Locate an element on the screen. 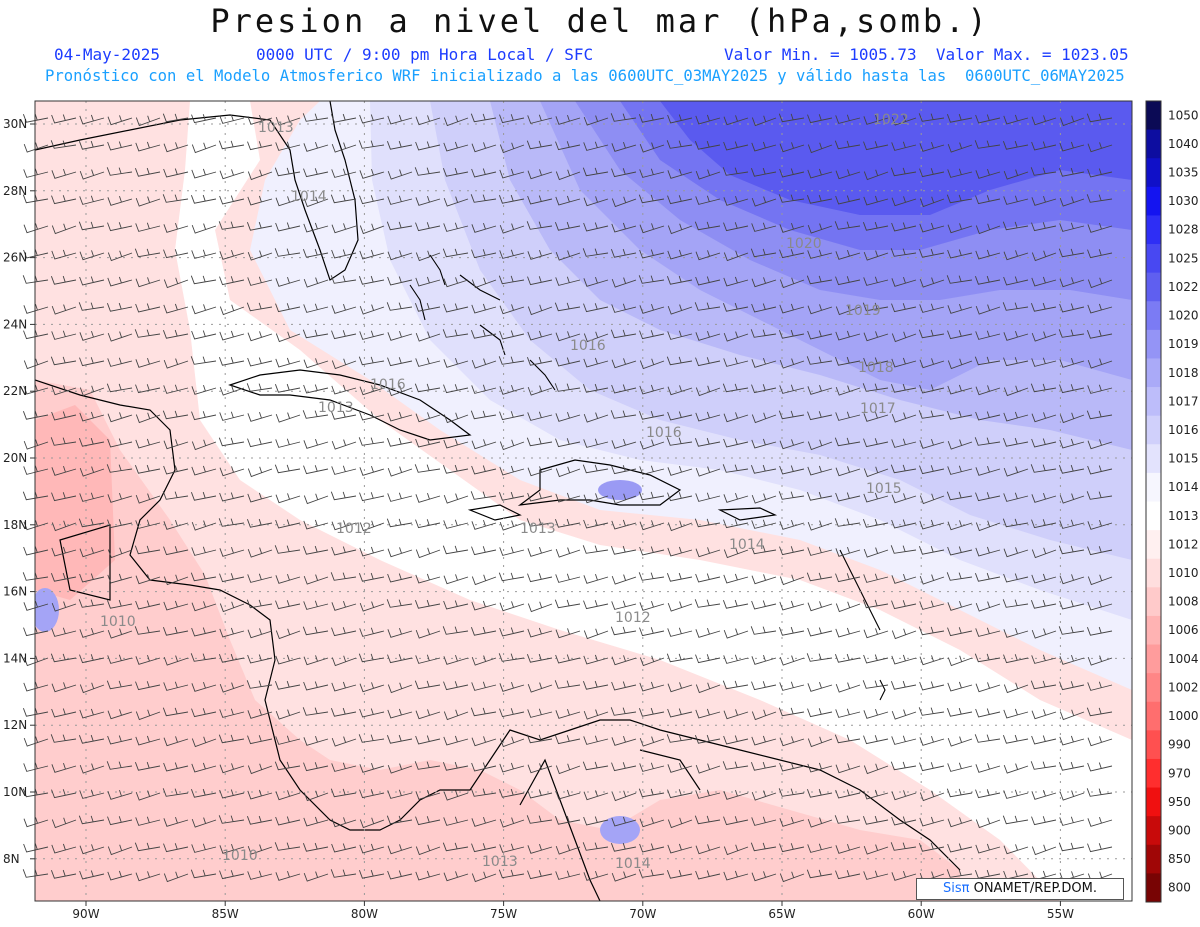 Image resolution: width=1200 pixels, height=927 pixels. colorbar-swatch is located at coordinates (1153, 545).